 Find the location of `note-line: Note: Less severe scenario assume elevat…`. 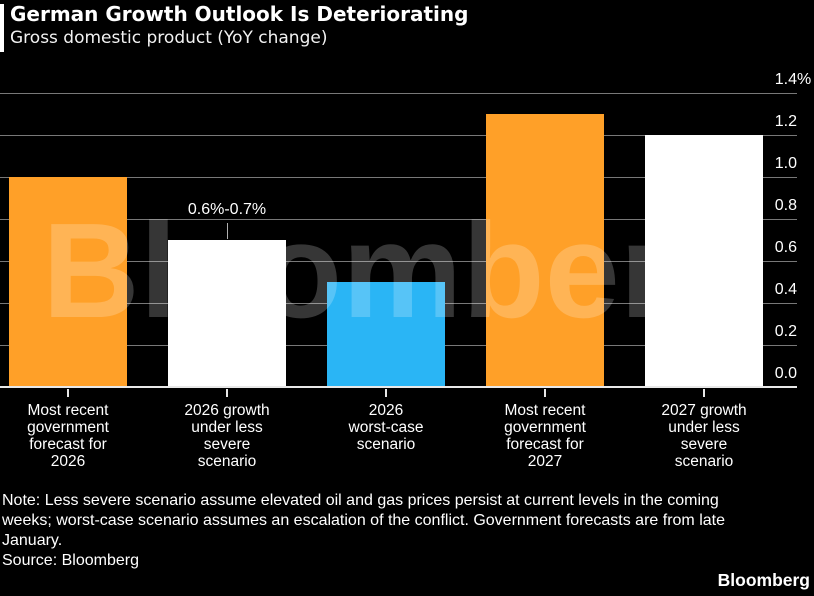

note-line: Note: Less severe scenario assume elevat… is located at coordinates (360, 500).